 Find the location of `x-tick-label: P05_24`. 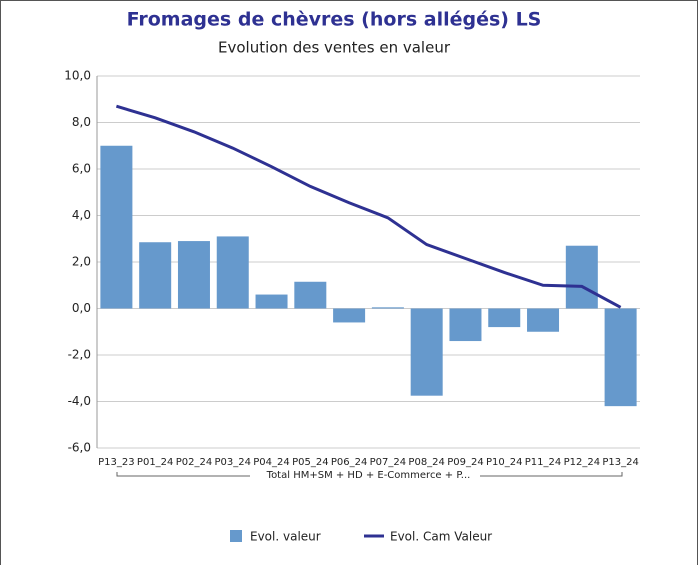

x-tick-label: P05_24 is located at coordinates (310, 462).